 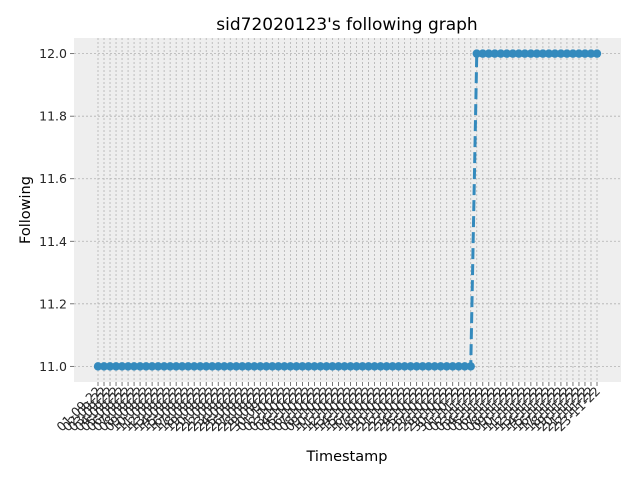 What do you see at coordinates (53, 53) in the screenshot?
I see `y-tick-label: 12.0` at bounding box center [53, 53].